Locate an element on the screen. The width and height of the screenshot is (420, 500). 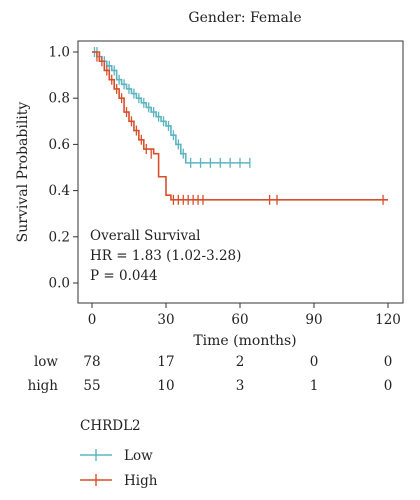
legend-label: Low is located at coordinates (138, 456).